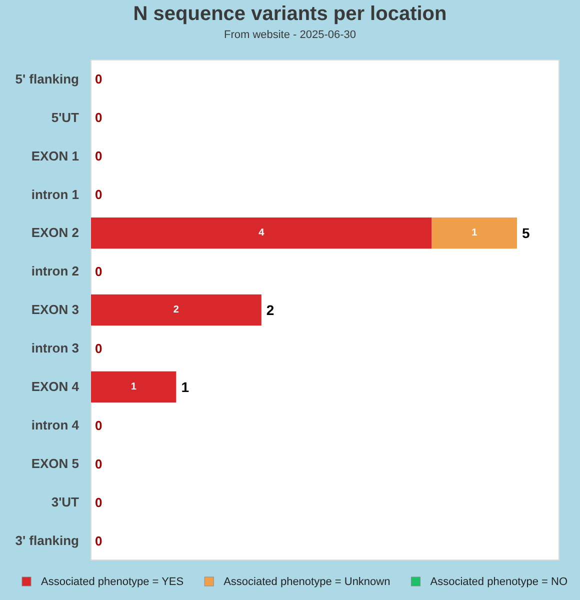 The height and width of the screenshot is (600, 580). What do you see at coordinates (55, 386) in the screenshot?
I see `y-tick-label: EXON 4` at bounding box center [55, 386].